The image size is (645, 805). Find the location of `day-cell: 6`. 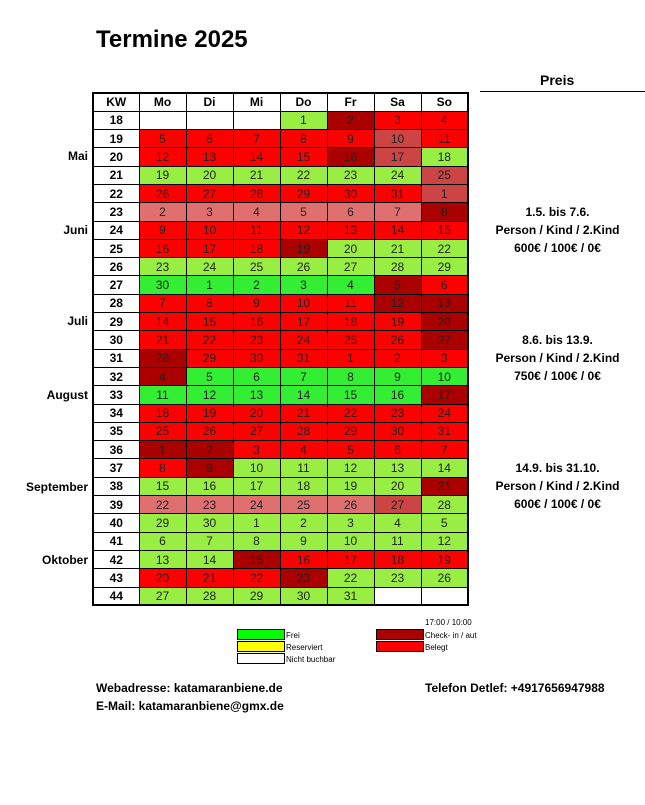

day-cell: 6 is located at coordinates (256, 376).